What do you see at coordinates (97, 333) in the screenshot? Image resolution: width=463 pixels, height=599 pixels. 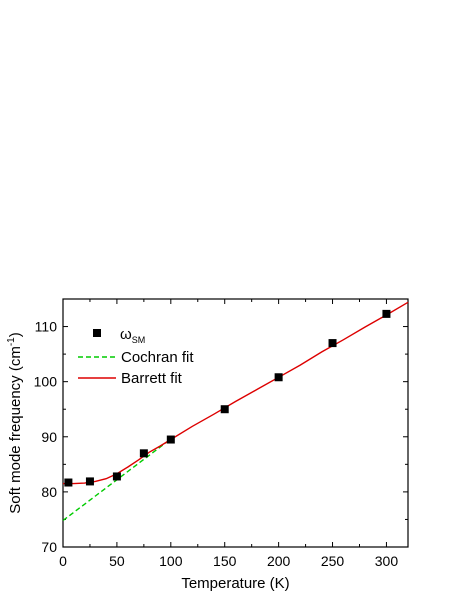 I see `legend-marker-square` at bounding box center [97, 333].